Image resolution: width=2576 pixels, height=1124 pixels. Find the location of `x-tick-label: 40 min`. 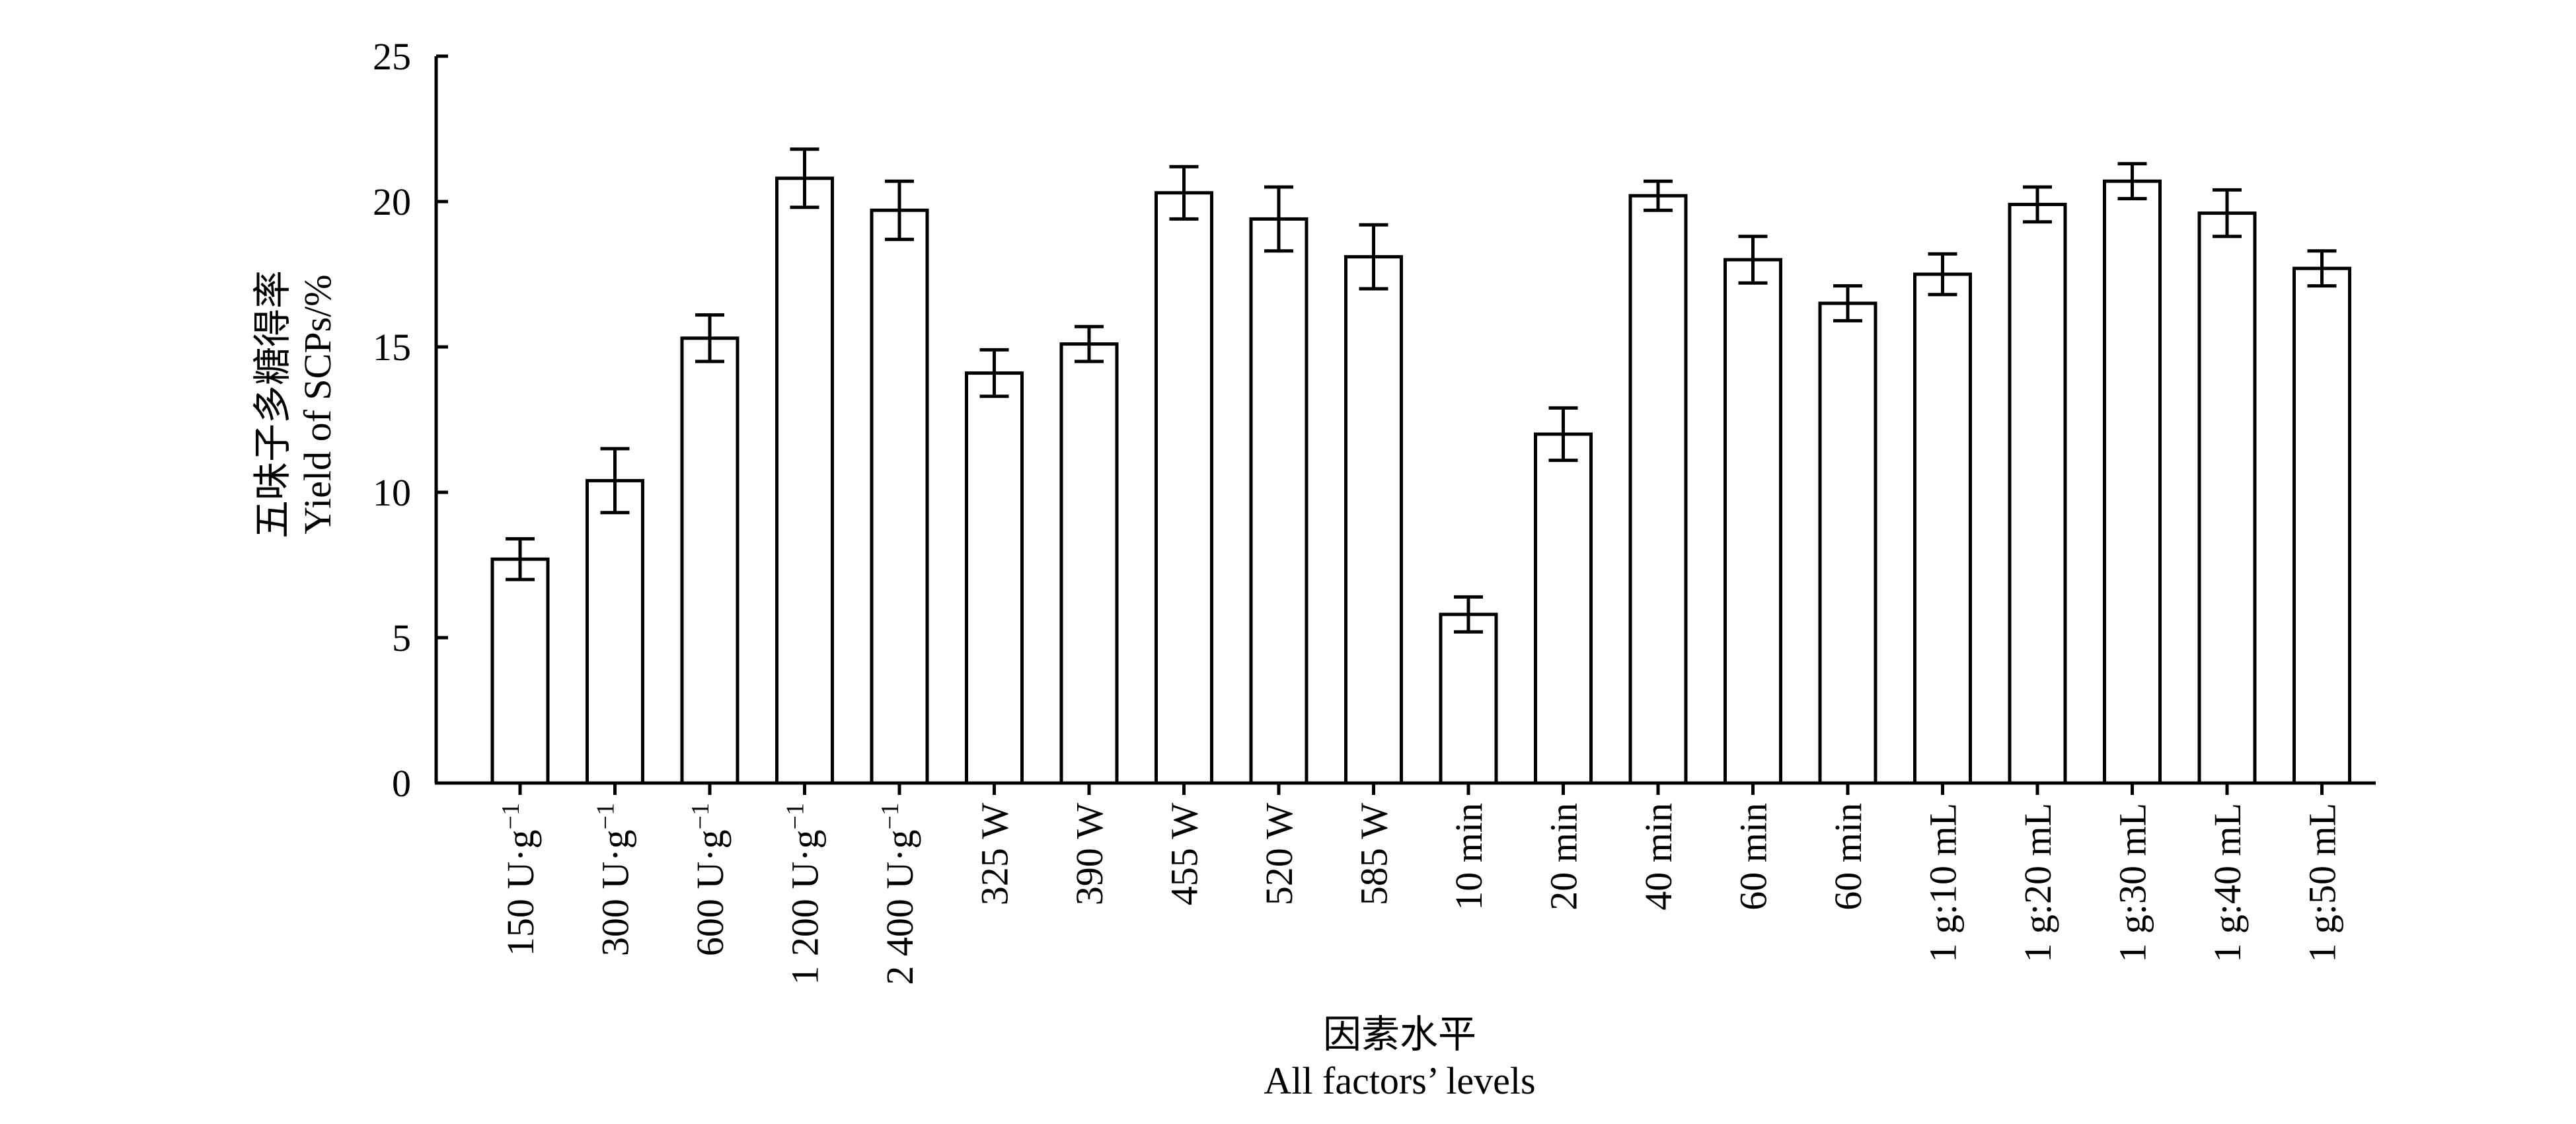

x-tick-label: 40 min is located at coordinates (1659, 857).